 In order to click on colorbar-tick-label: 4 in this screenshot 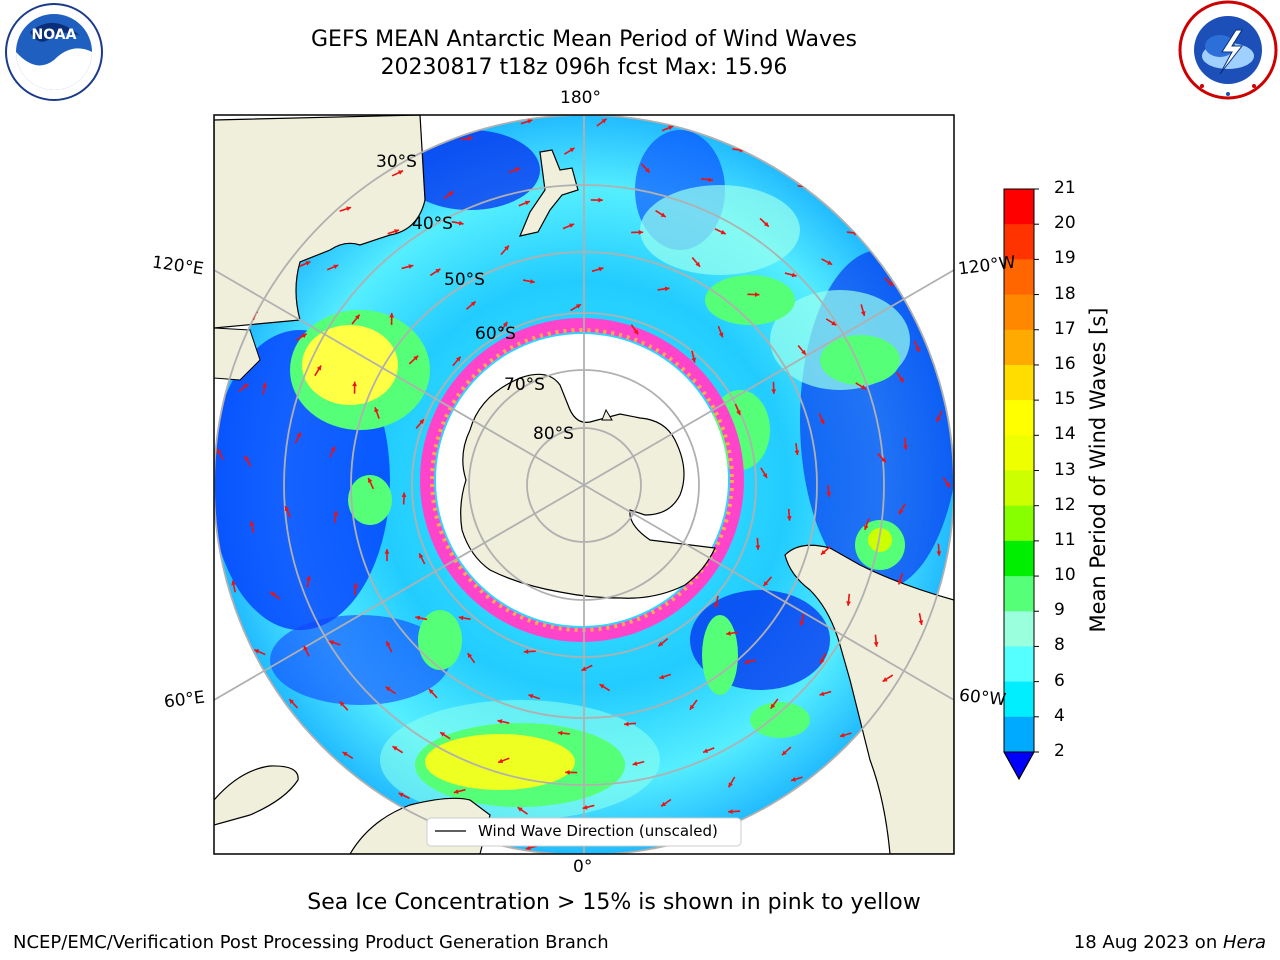, I will do `click(1059, 715)`.